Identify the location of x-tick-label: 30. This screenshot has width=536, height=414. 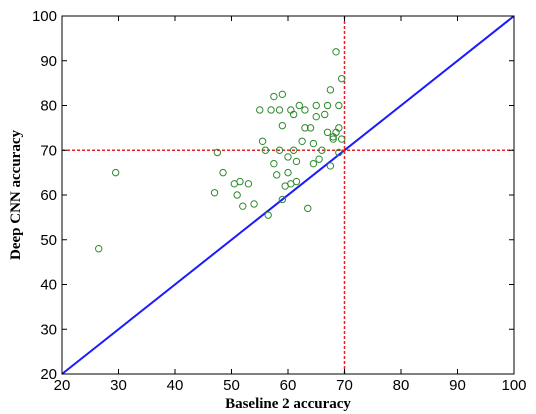
(118, 385).